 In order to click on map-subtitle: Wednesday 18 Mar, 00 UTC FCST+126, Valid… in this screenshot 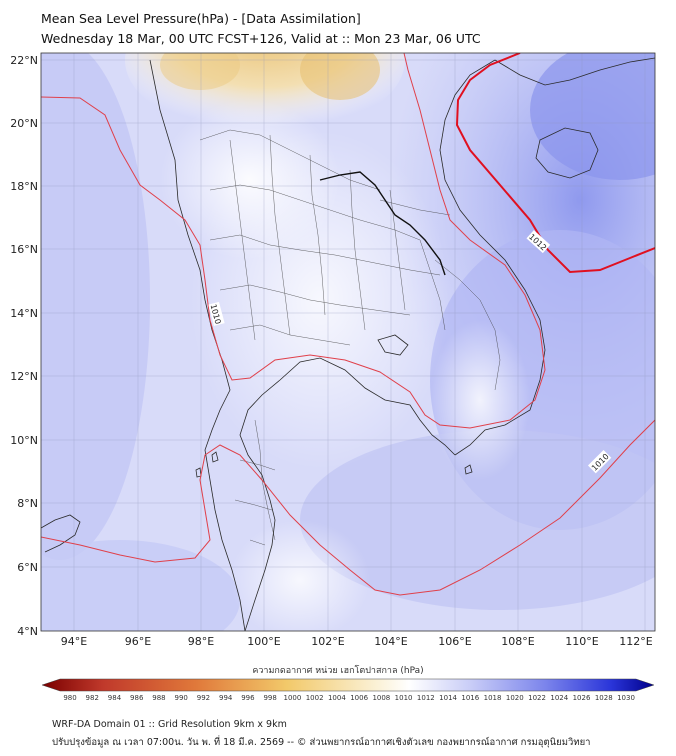, I will do `click(261, 38)`.